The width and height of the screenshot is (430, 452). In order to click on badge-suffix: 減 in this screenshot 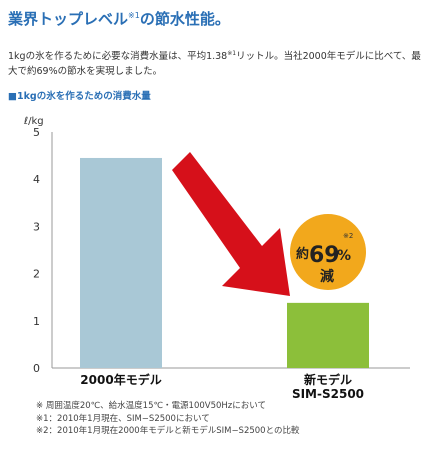, I will do `click(327, 276)`.